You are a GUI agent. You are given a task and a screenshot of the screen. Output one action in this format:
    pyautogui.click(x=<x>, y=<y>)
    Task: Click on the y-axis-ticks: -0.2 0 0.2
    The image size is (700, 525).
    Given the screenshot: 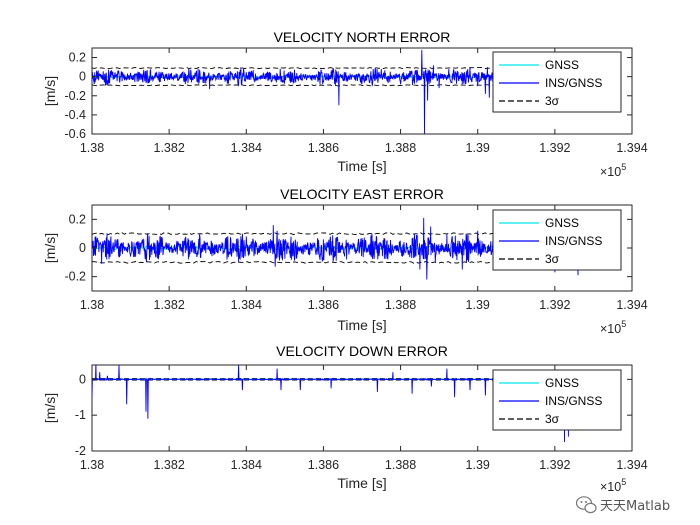 What is the action you would take?
    pyautogui.click(x=348, y=248)
    